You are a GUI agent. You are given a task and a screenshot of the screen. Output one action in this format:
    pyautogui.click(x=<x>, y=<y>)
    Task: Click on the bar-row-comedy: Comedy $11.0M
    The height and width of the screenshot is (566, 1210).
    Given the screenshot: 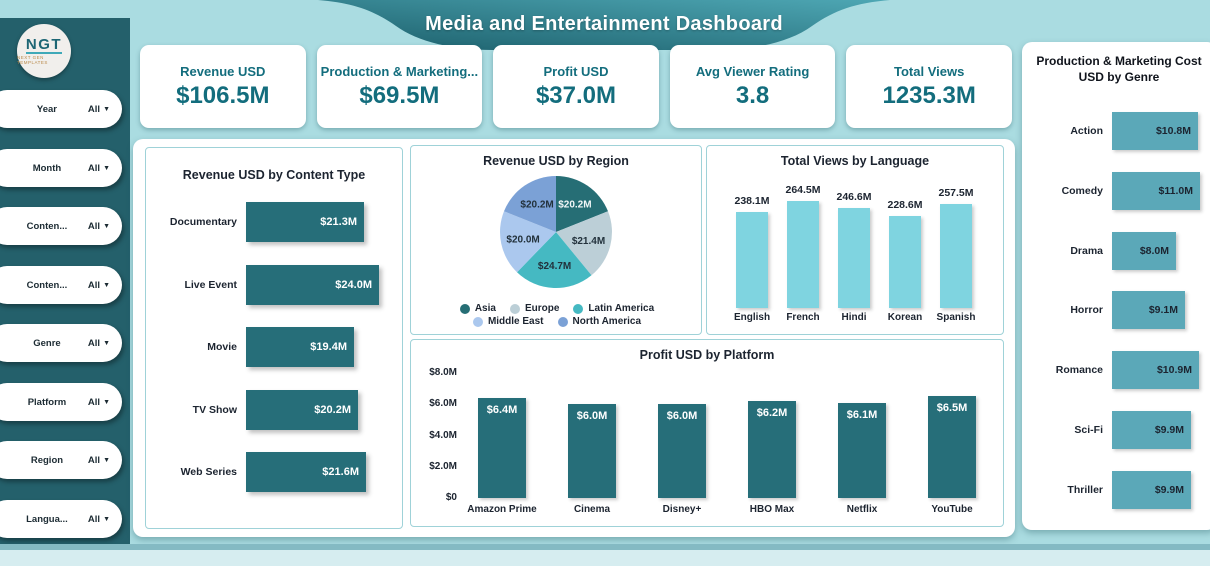 What is the action you would take?
    pyautogui.click(x=1116, y=191)
    